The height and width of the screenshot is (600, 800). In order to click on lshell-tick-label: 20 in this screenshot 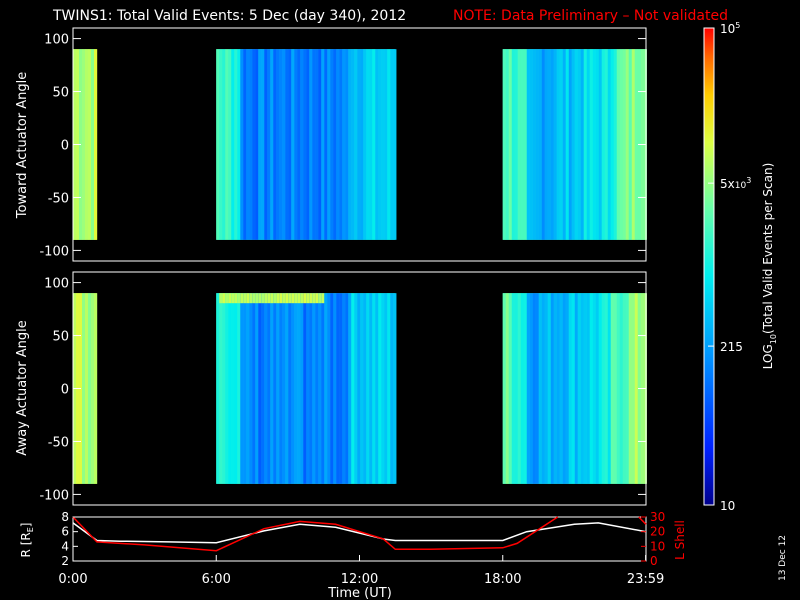, I will do `click(657, 532)`.